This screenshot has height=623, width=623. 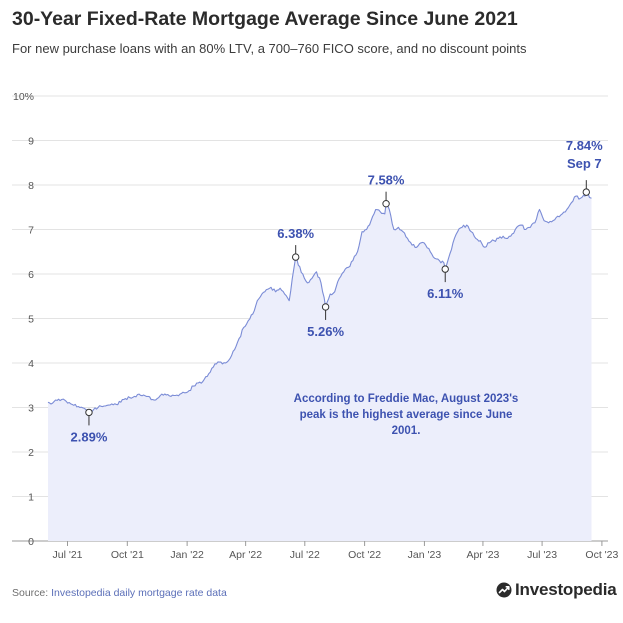 I want to click on source-prefix: Source:, so click(x=32, y=593).